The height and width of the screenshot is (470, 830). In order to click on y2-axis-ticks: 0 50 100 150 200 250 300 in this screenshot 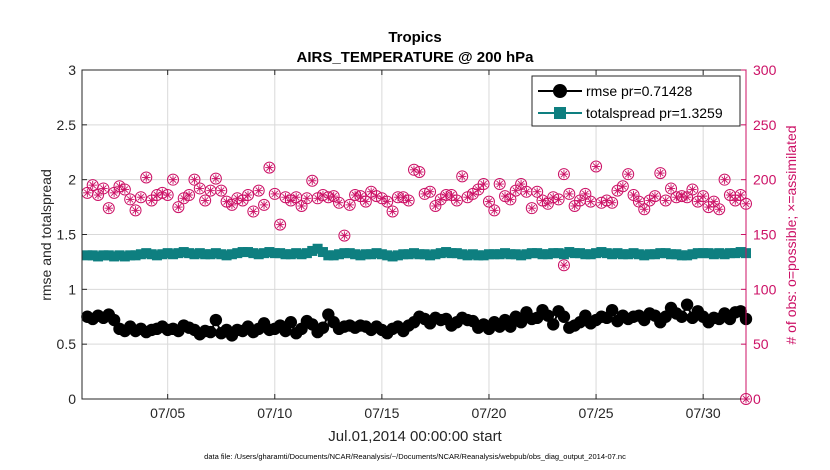, I will do `click(759, 234)`.